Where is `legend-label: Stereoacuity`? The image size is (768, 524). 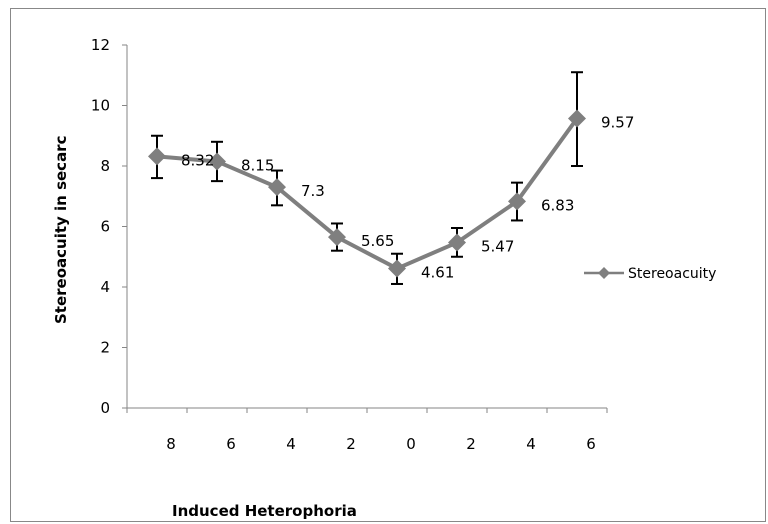 legend-label: Stereoacuity is located at coordinates (672, 274).